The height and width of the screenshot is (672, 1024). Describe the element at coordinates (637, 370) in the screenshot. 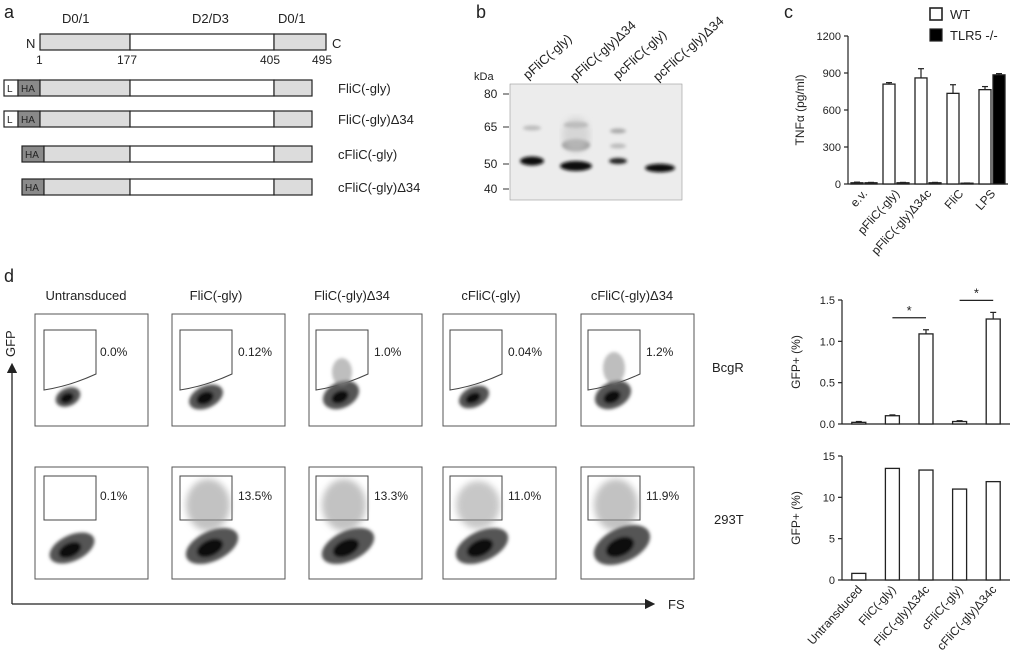

I see `fcs-plot-bcgr-cflic-delta34: 1.2%` at that location.